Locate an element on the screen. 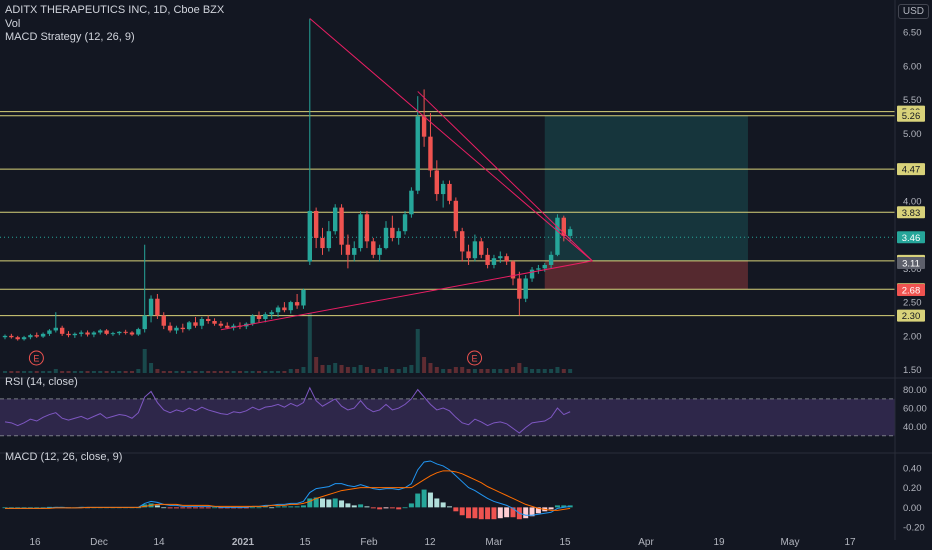  strategy-legend: MACD Strategy (12, 26, 9) is located at coordinates (70, 37).